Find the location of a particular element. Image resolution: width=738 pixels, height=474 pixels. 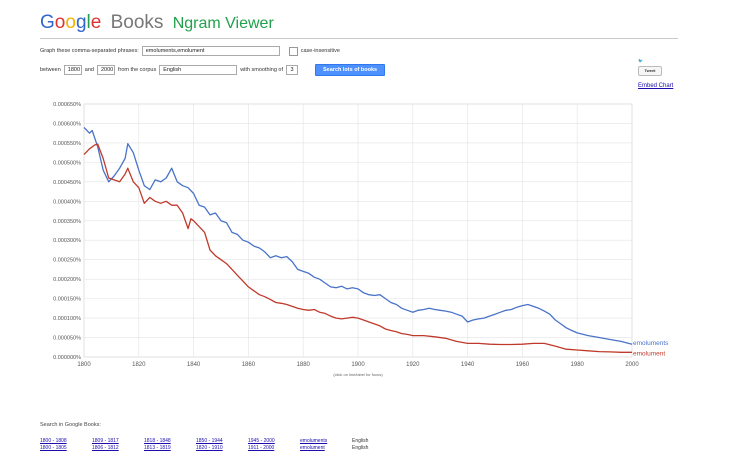

series-label-emoluments: emoluments is located at coordinates (651, 343).